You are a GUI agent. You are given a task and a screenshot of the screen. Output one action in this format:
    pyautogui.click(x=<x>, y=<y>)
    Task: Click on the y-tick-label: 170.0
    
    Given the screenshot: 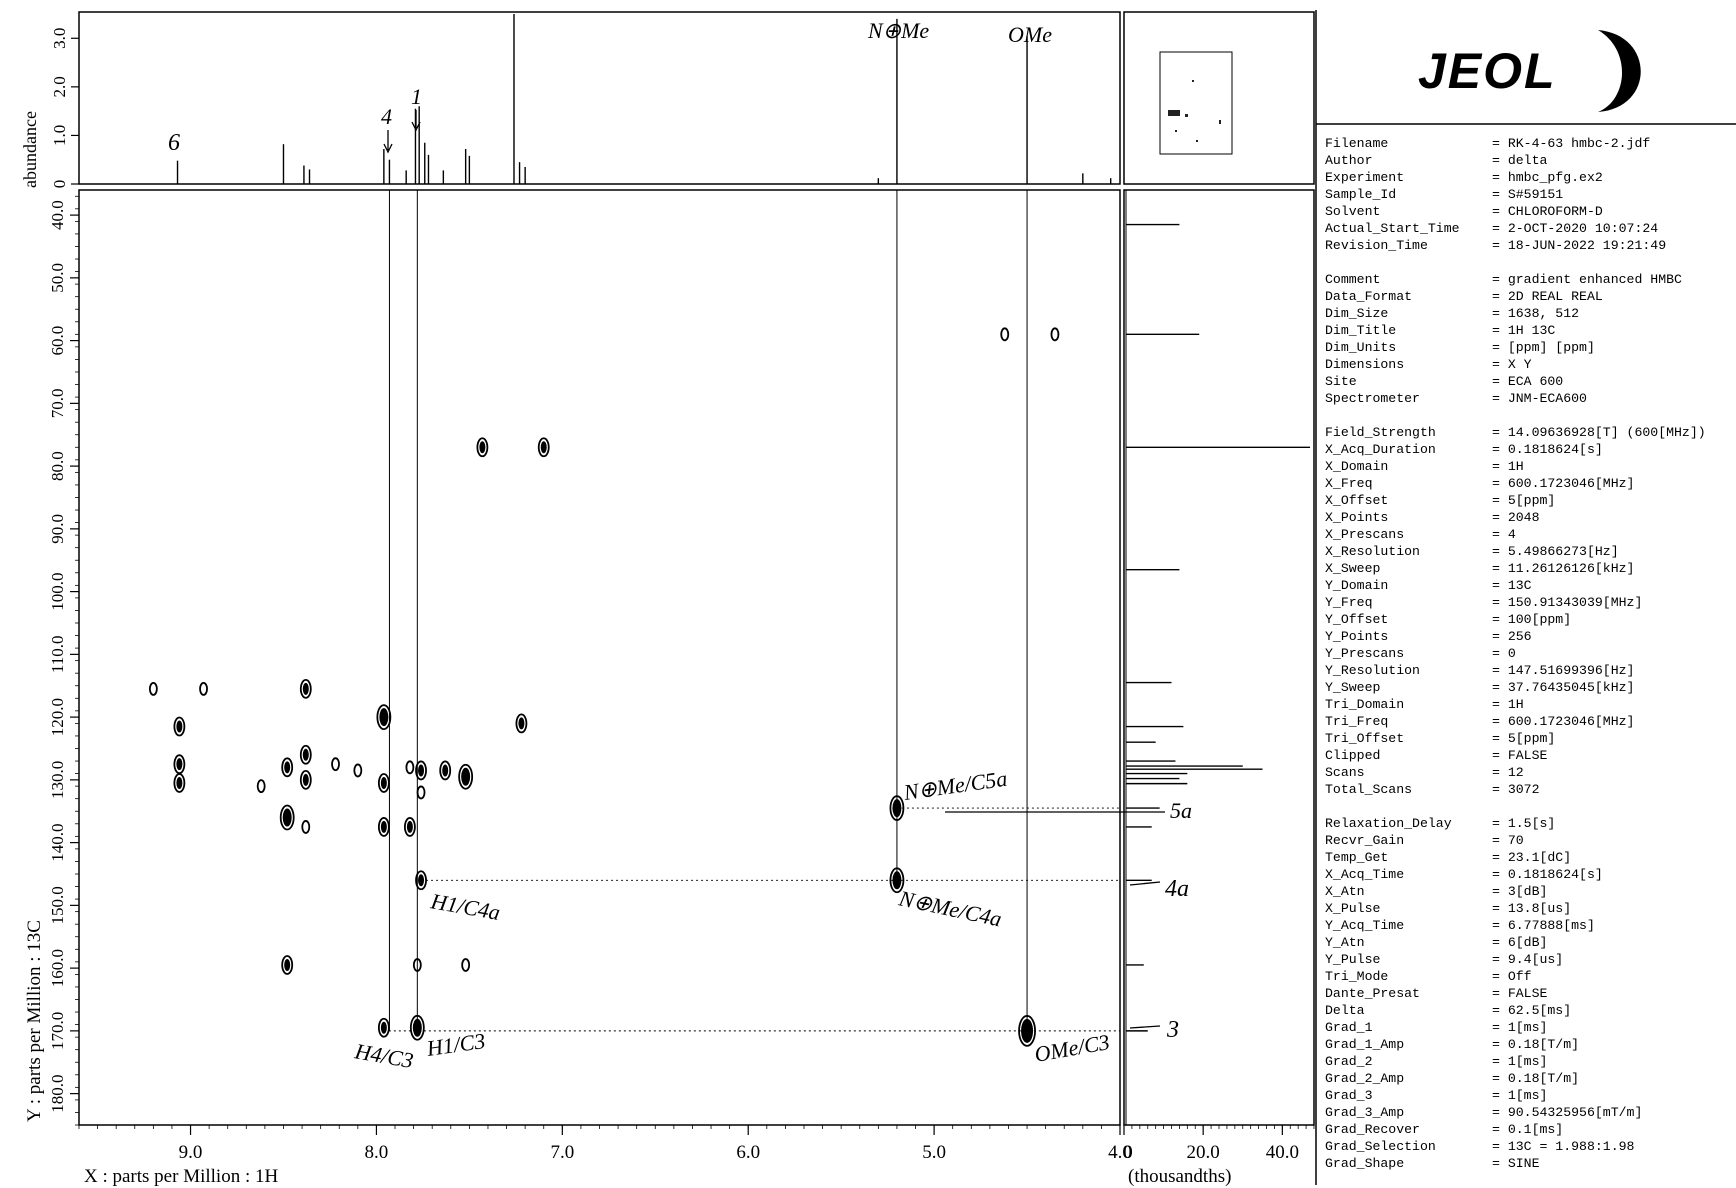 What is the action you would take?
    pyautogui.click(x=57, y=1031)
    